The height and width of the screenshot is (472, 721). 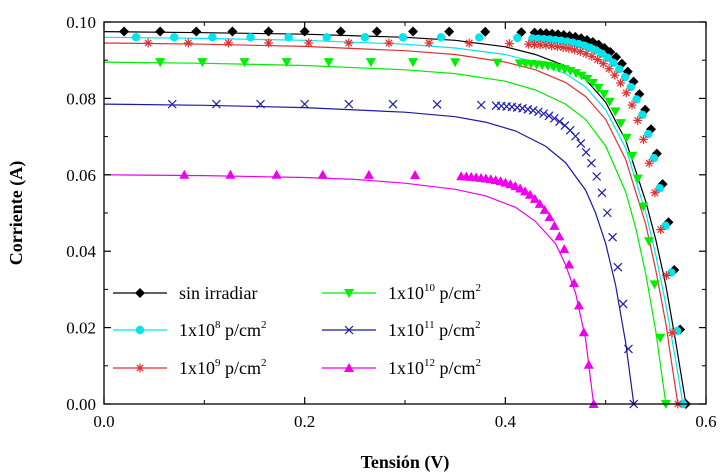 What do you see at coordinates (81, 328) in the screenshot?
I see `y-tick-label: 0.02` at bounding box center [81, 328].